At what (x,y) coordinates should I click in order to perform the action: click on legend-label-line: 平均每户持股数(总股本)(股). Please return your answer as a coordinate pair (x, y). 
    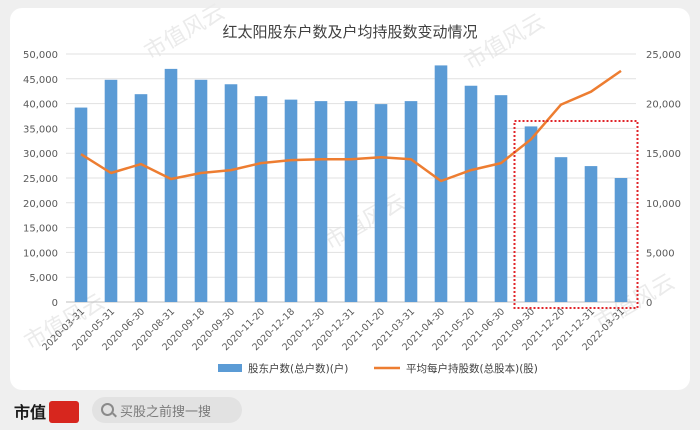
    Looking at the image, I should click on (472, 368).